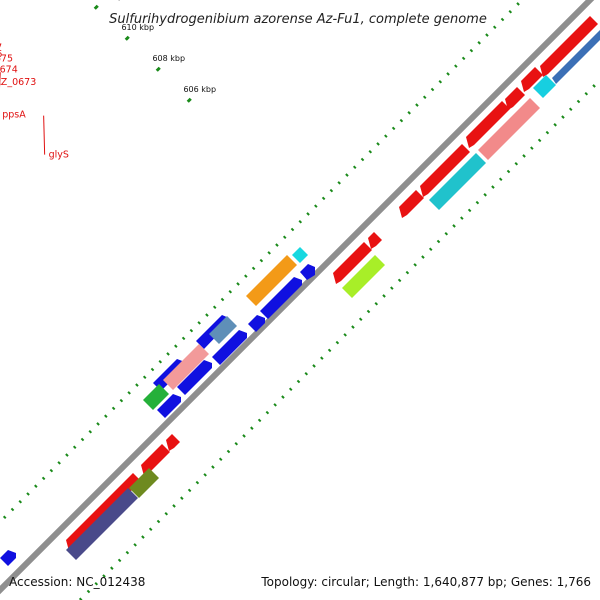  Describe the element at coordinates (106, 0) in the screenshot. I see `tick-label: 612 kbp` at that location.